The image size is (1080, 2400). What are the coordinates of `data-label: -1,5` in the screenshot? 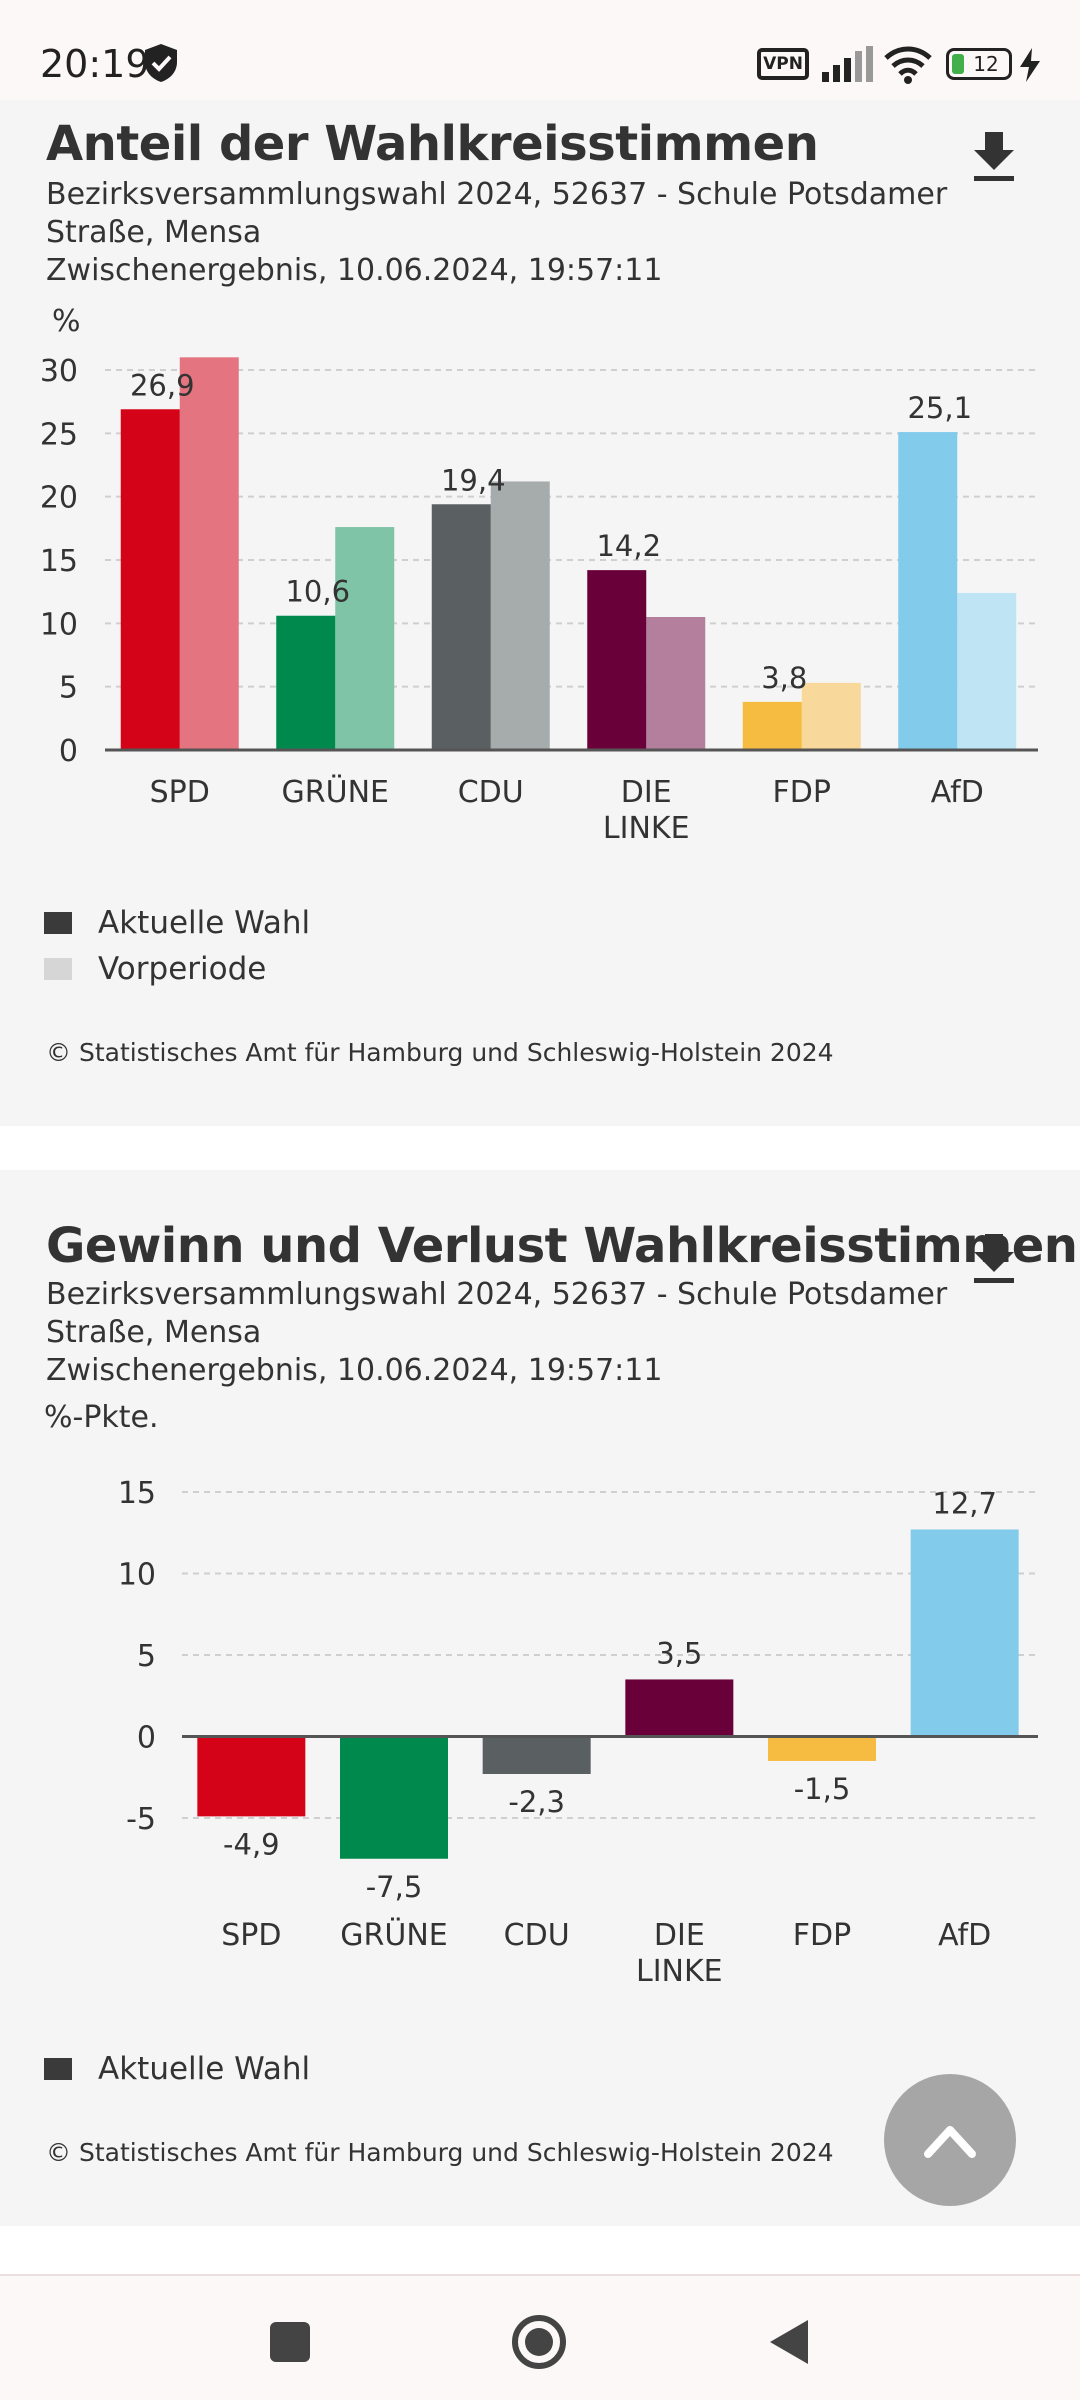 It's located at (822, 1789).